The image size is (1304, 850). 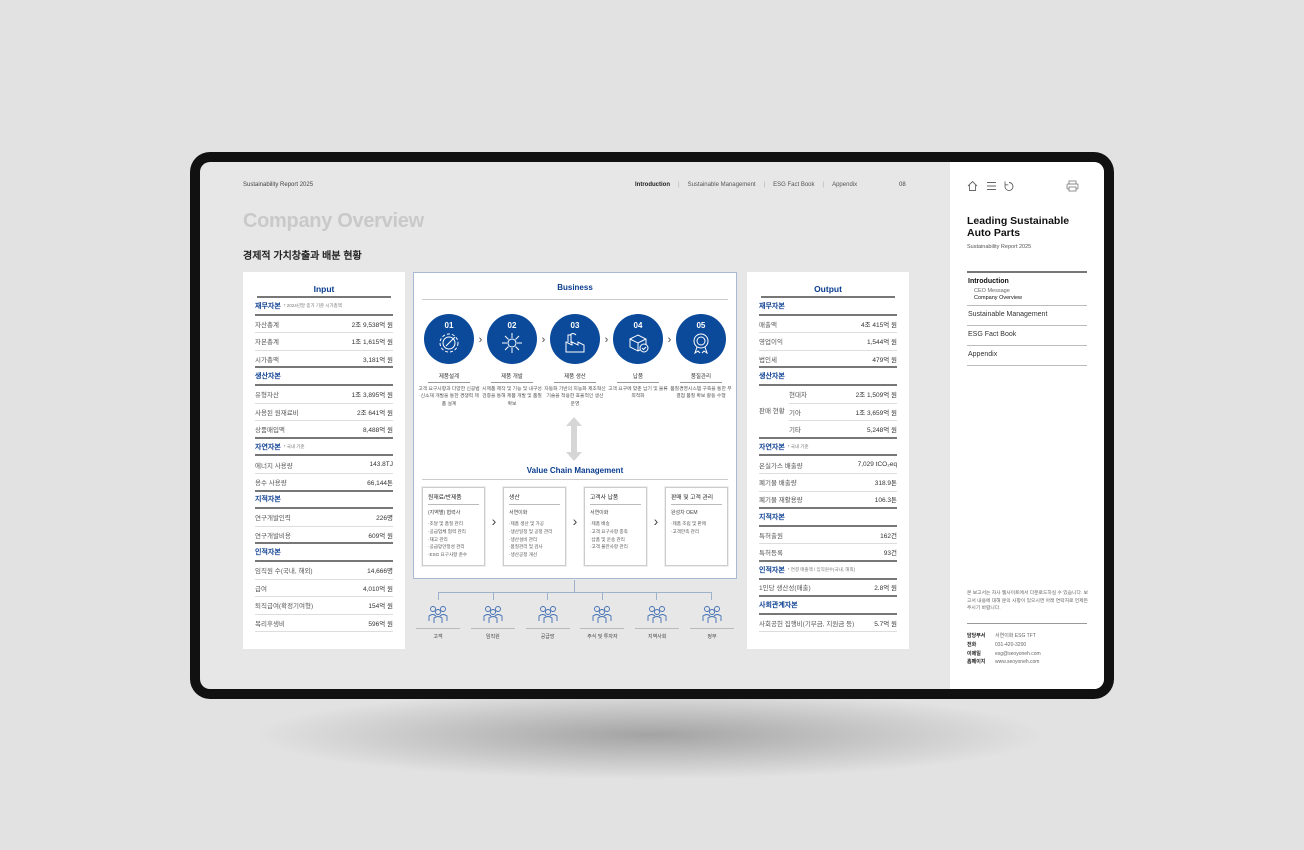 I want to click on contact-value: www.seoyoneh.com, so click(x=1017, y=662).